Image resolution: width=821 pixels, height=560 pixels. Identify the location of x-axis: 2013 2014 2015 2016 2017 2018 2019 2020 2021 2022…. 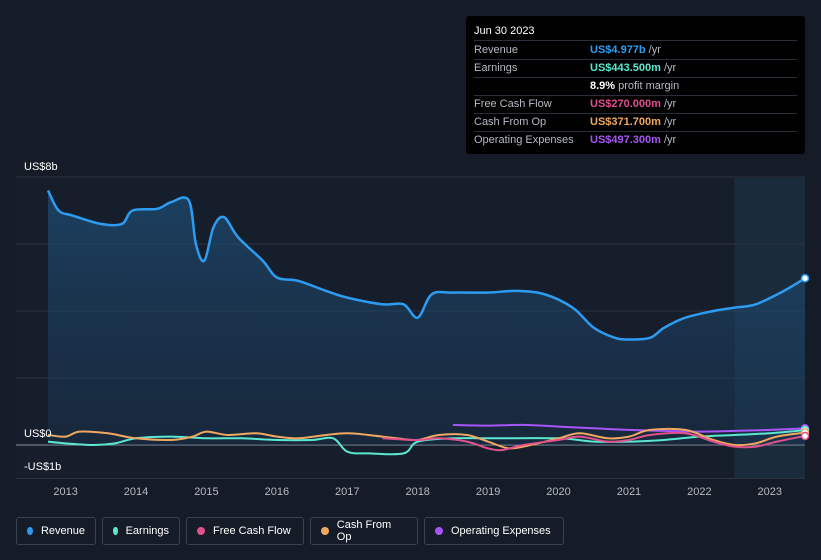
(417, 492).